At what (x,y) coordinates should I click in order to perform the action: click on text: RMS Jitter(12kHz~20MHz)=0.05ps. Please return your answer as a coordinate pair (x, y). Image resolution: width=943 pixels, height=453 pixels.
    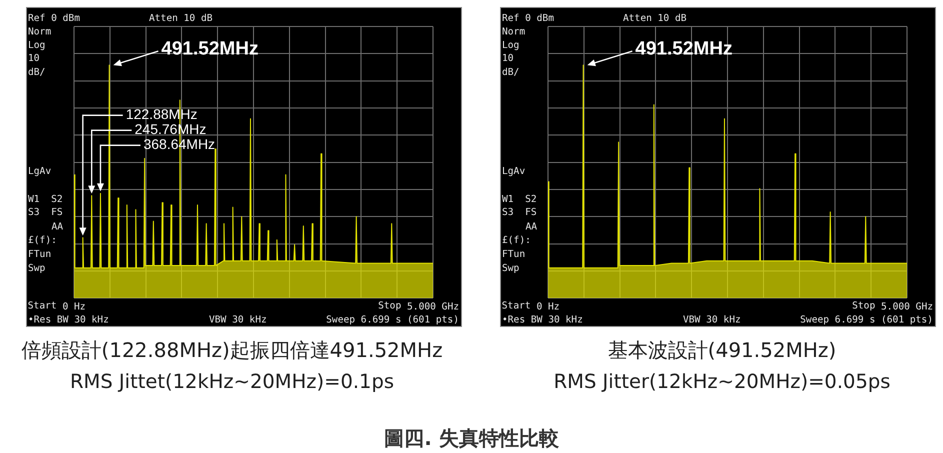
    Looking at the image, I should click on (722, 382).